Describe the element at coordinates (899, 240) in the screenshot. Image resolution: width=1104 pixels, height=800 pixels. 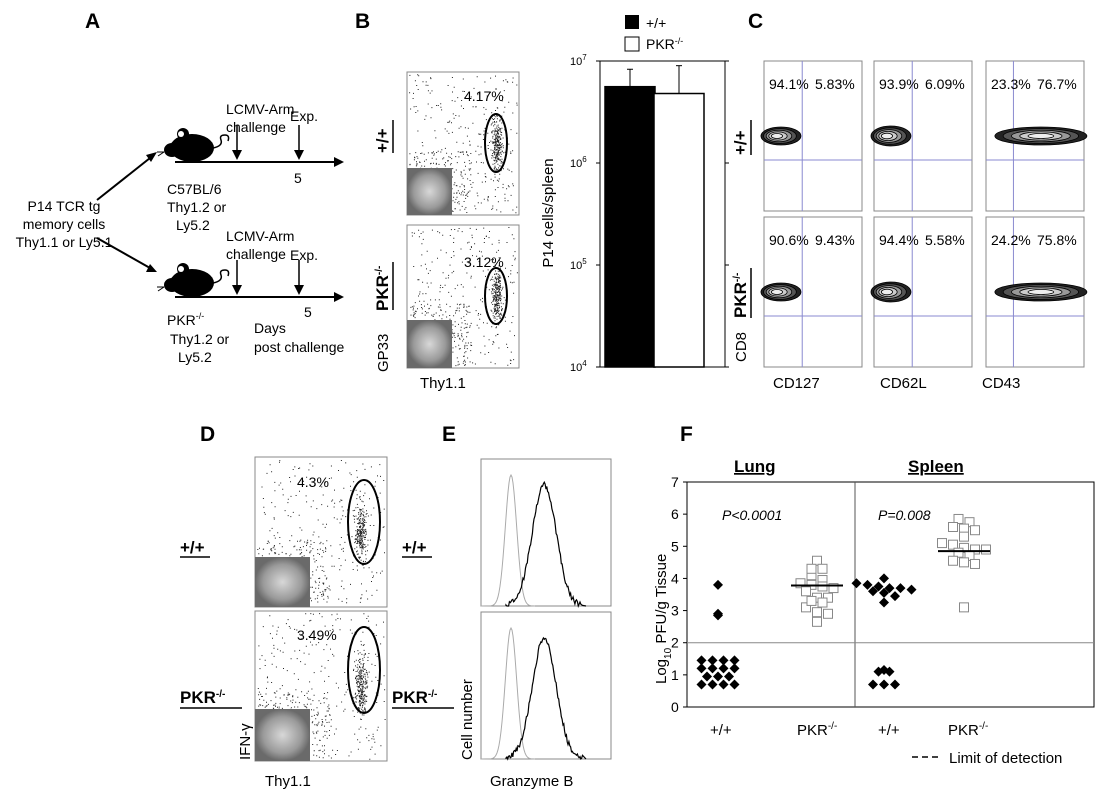
I see `contour-pct-left: 94.4%` at that location.